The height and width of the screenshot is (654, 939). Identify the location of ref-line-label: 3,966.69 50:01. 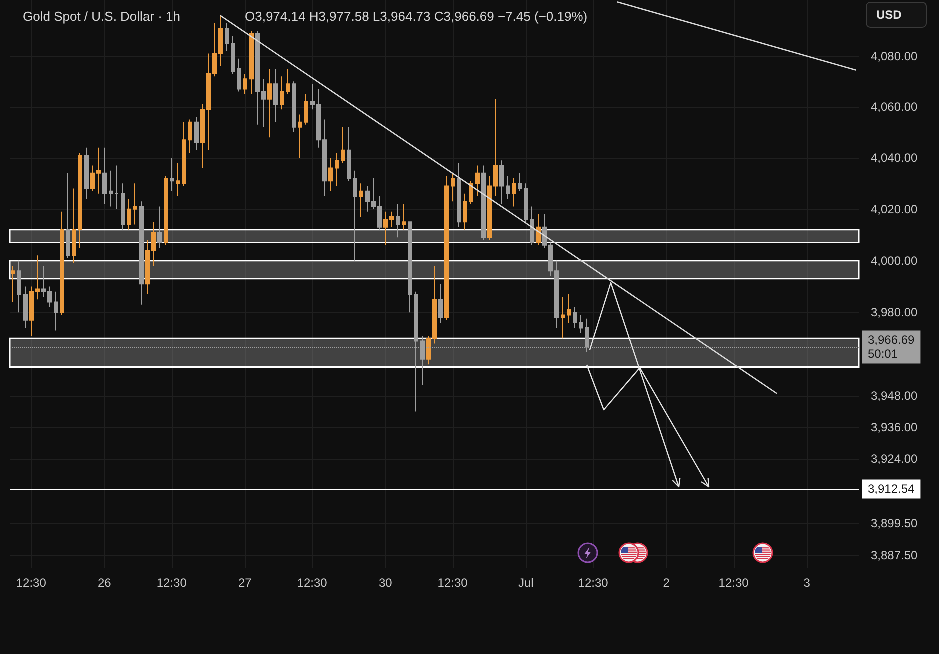
(892, 347).